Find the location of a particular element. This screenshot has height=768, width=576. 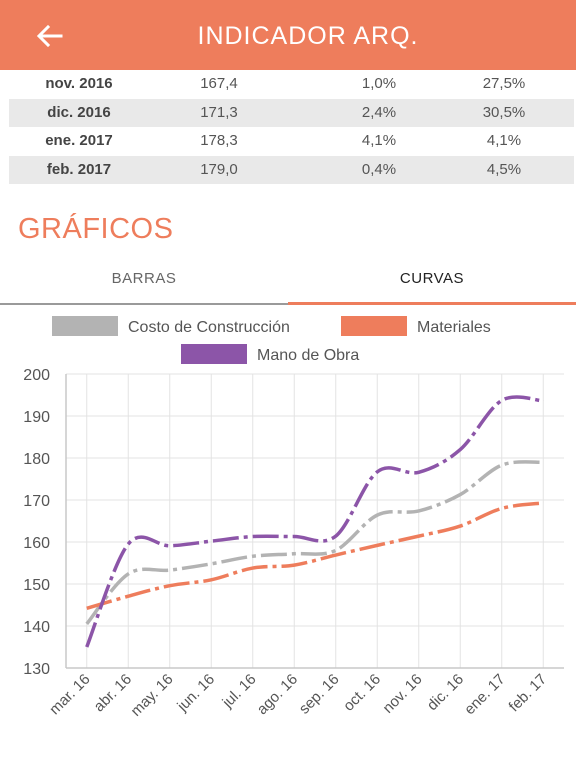

y-tick-label: 150 is located at coordinates (36, 585).